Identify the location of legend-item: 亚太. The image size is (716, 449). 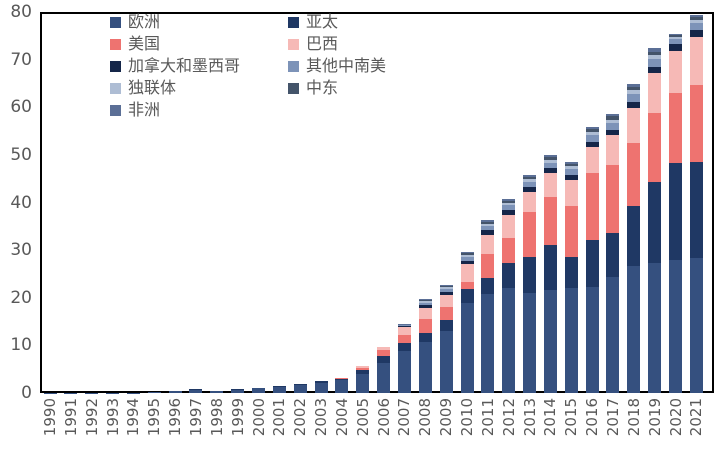
(313, 22).